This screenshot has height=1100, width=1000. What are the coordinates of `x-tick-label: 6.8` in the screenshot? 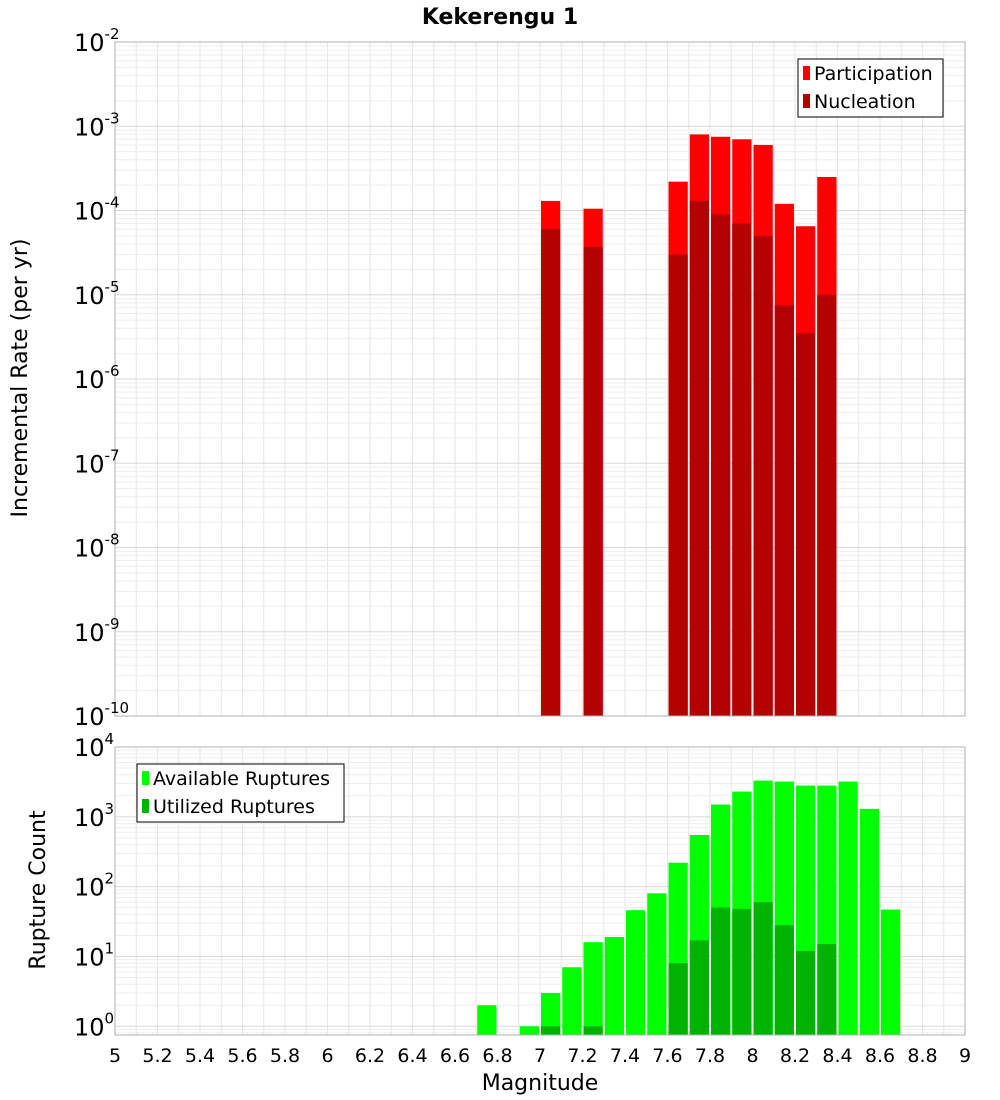 It's located at (497, 1056).